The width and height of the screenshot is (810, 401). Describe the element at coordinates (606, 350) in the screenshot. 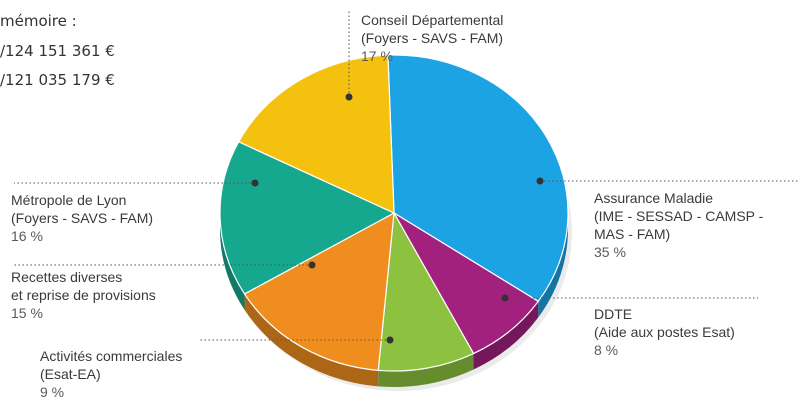

I see `label-percent: 8 %` at that location.